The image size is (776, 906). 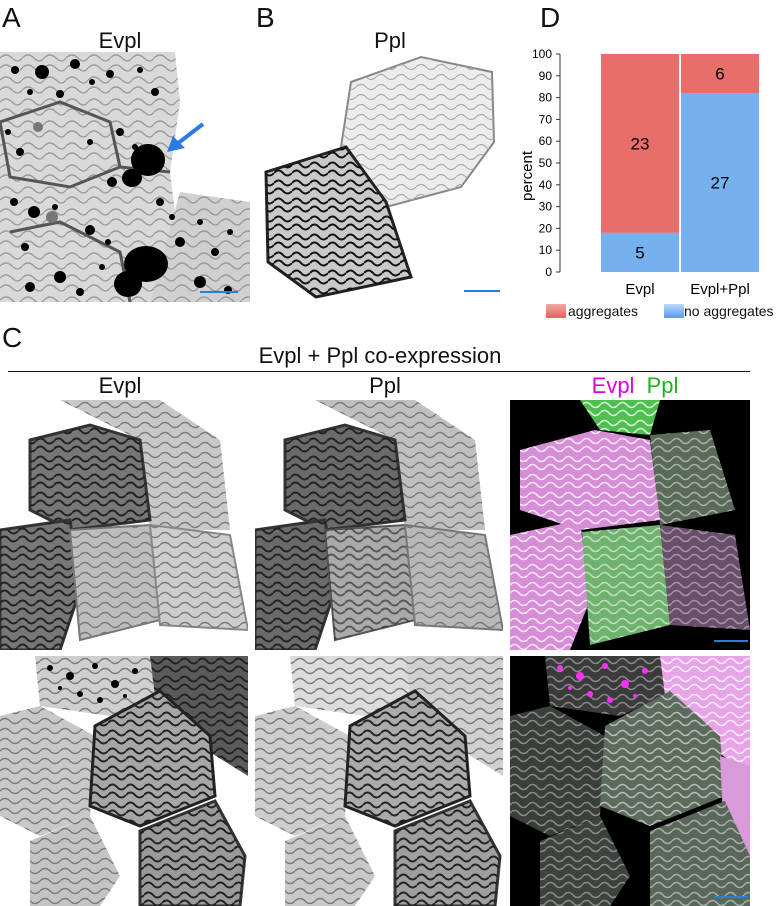 What do you see at coordinates (546, 98) in the screenshot?
I see `y-tick-label: 80` at bounding box center [546, 98].